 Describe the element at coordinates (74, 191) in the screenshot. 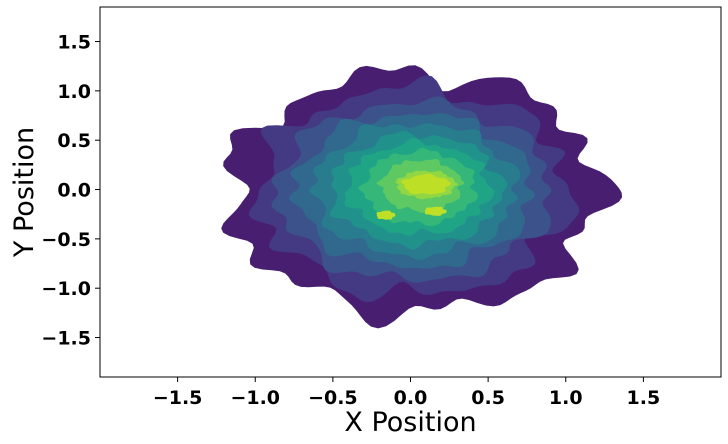

I see `y-tick-label: 0.0` at that location.